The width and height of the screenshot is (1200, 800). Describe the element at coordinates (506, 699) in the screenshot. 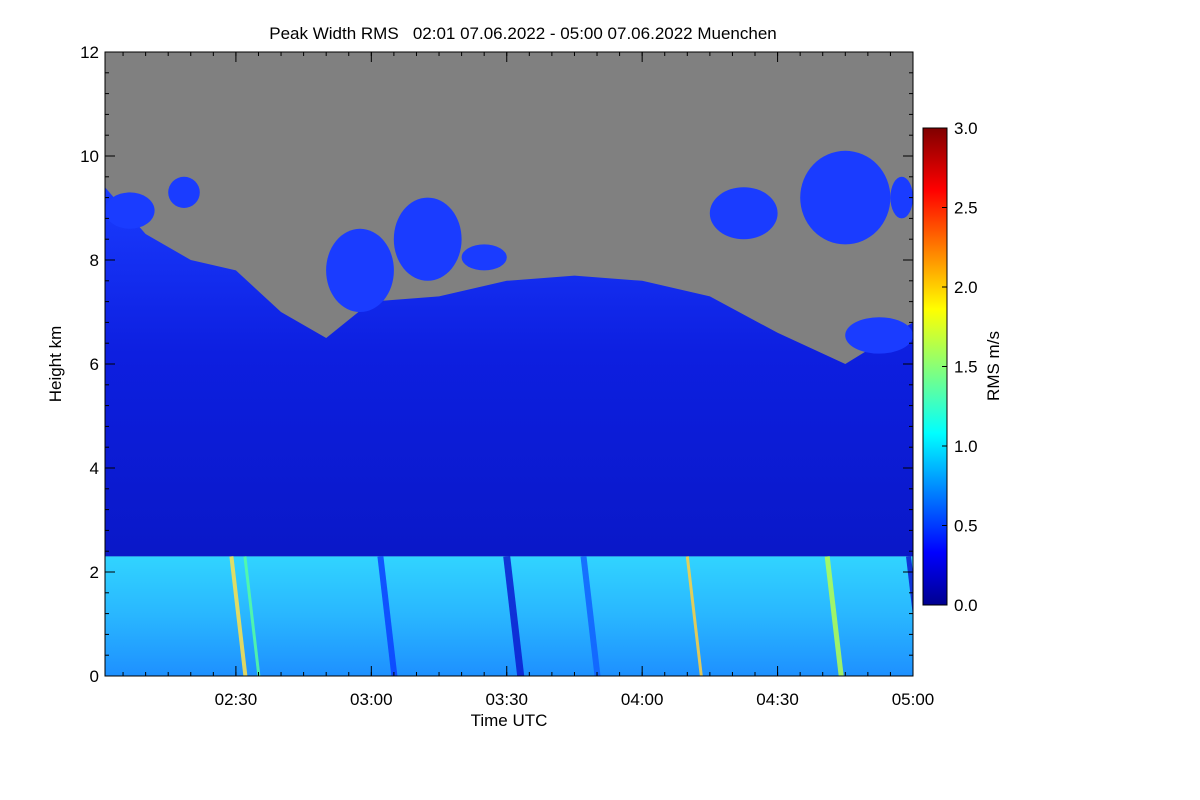

I see `x-tick-label: 03:30` at that location.